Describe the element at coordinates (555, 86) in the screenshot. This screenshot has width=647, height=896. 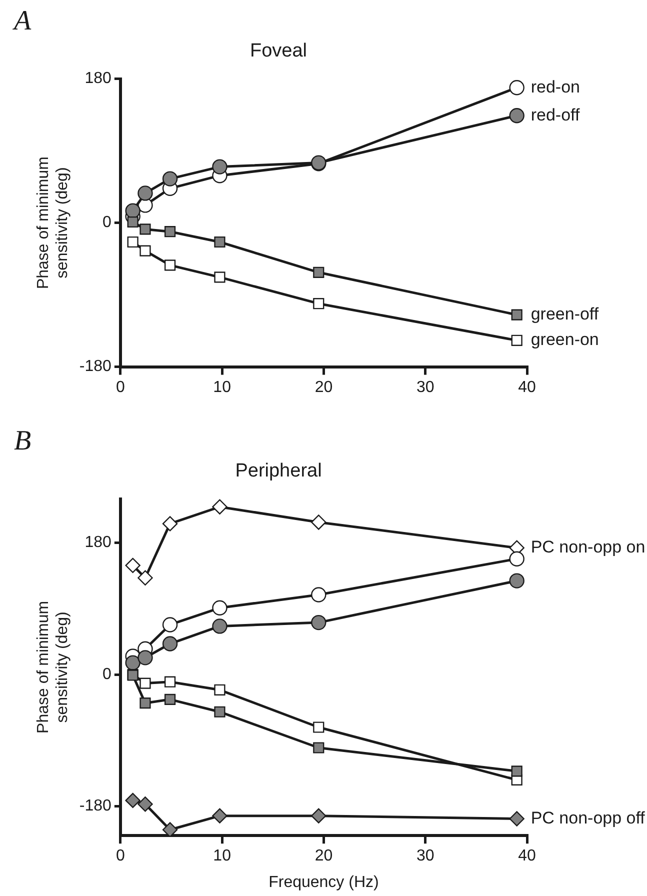
I see `series-label: red-on` at that location.